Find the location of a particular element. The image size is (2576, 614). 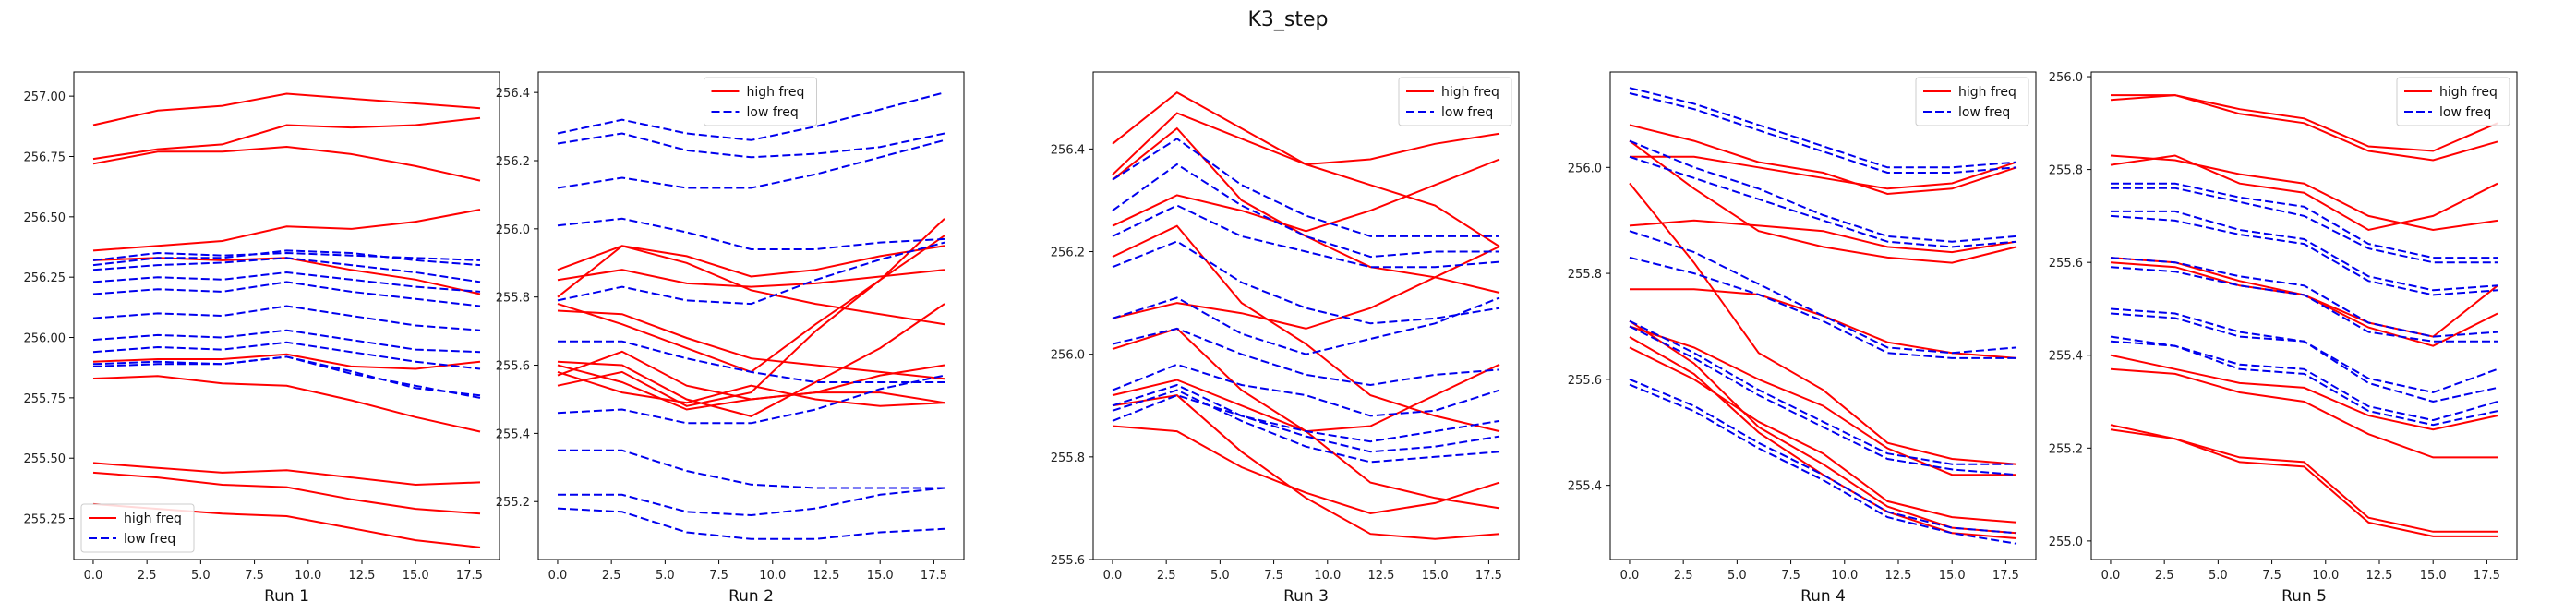

x-axis-label: Run 1 is located at coordinates (286, 596).